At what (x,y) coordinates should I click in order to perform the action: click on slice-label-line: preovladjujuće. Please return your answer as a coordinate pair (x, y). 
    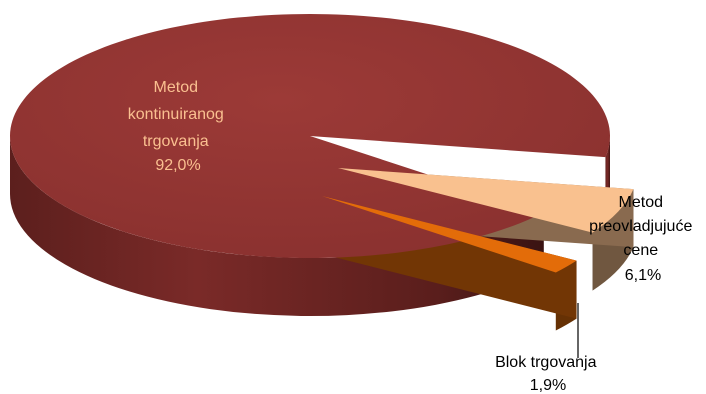
    Looking at the image, I should click on (640, 226).